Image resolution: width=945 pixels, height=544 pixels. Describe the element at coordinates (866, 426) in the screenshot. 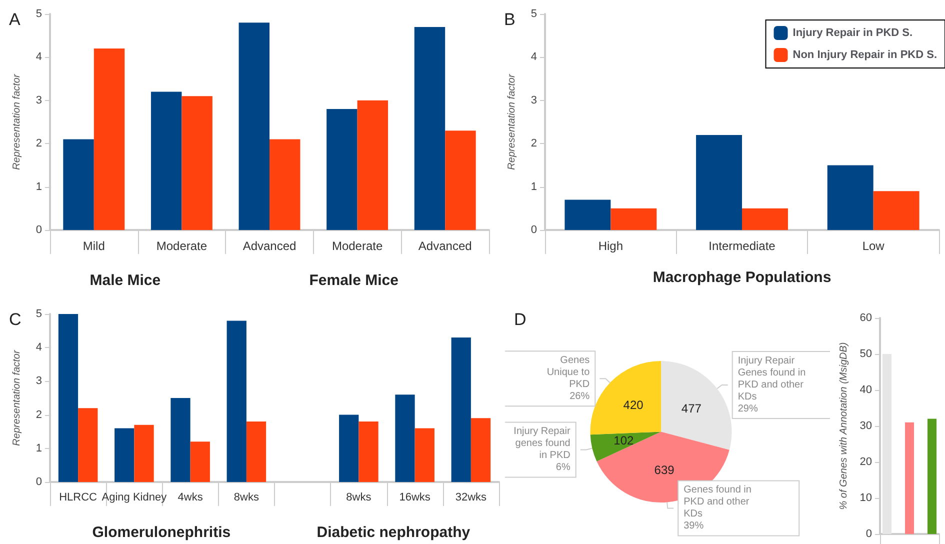

I see `y-tick-label: 30` at that location.